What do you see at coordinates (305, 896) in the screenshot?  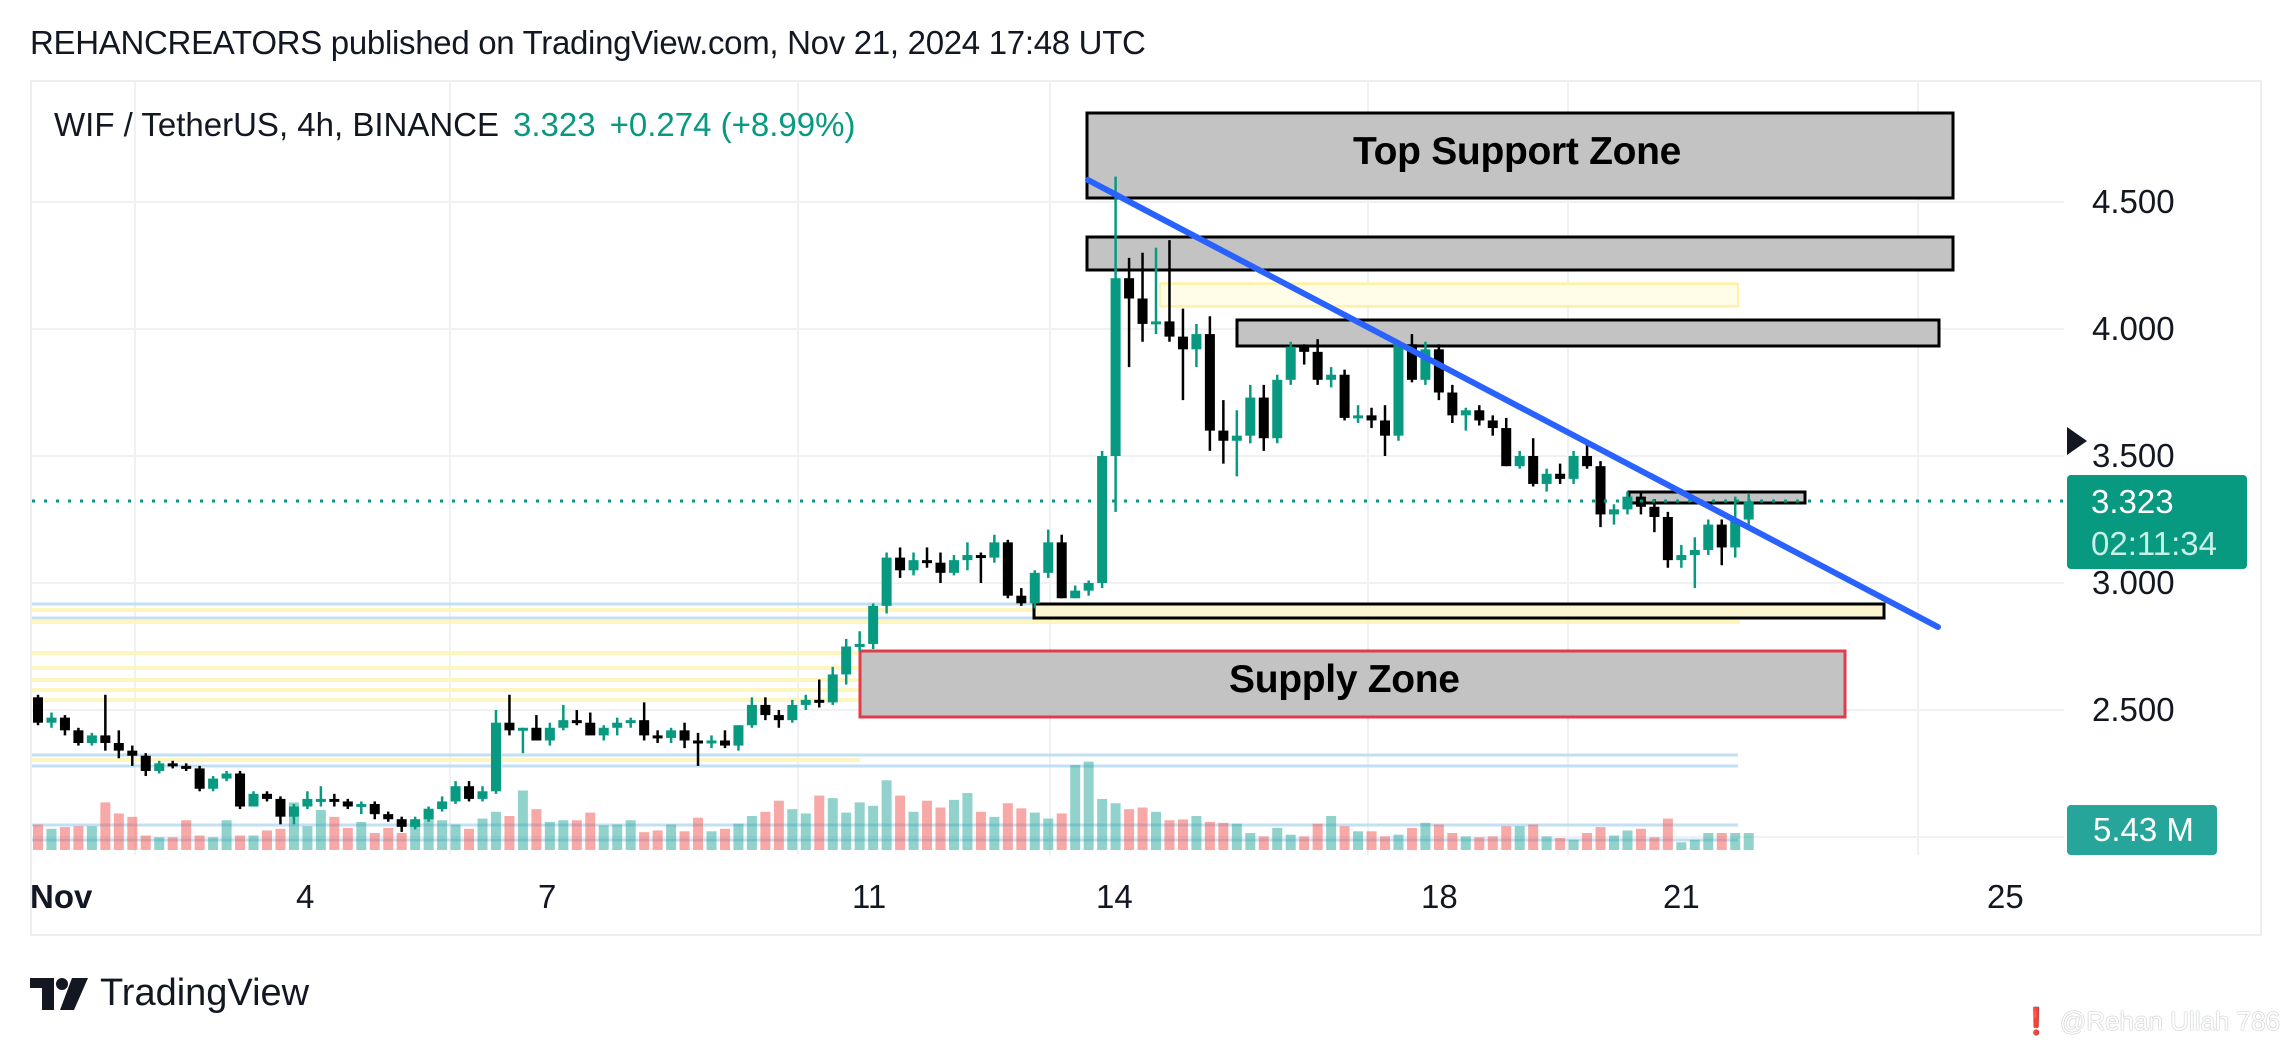 I see `date-tick: 4` at bounding box center [305, 896].